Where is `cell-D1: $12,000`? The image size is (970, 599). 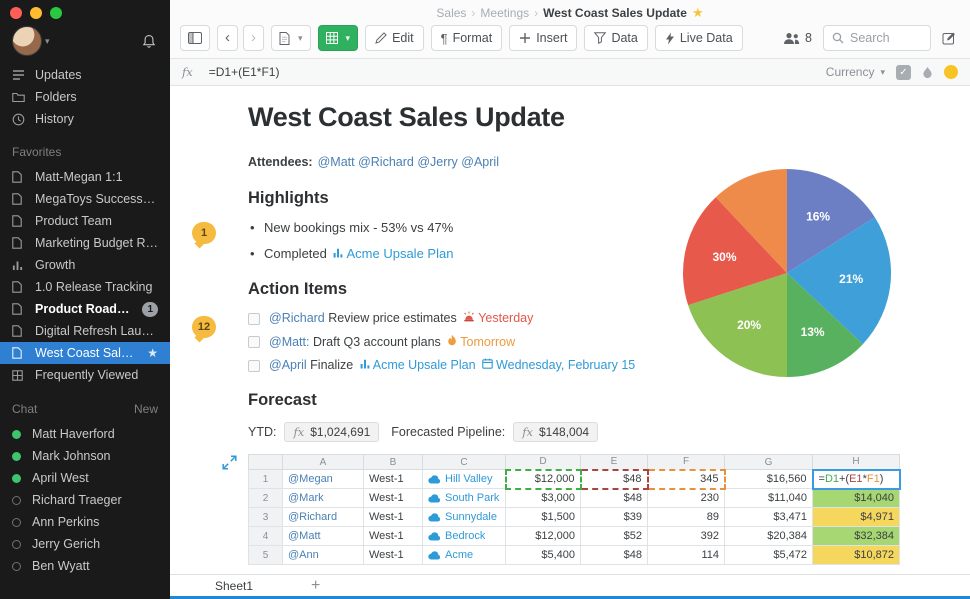
cell-D1: $12,000 is located at coordinates (543, 479).